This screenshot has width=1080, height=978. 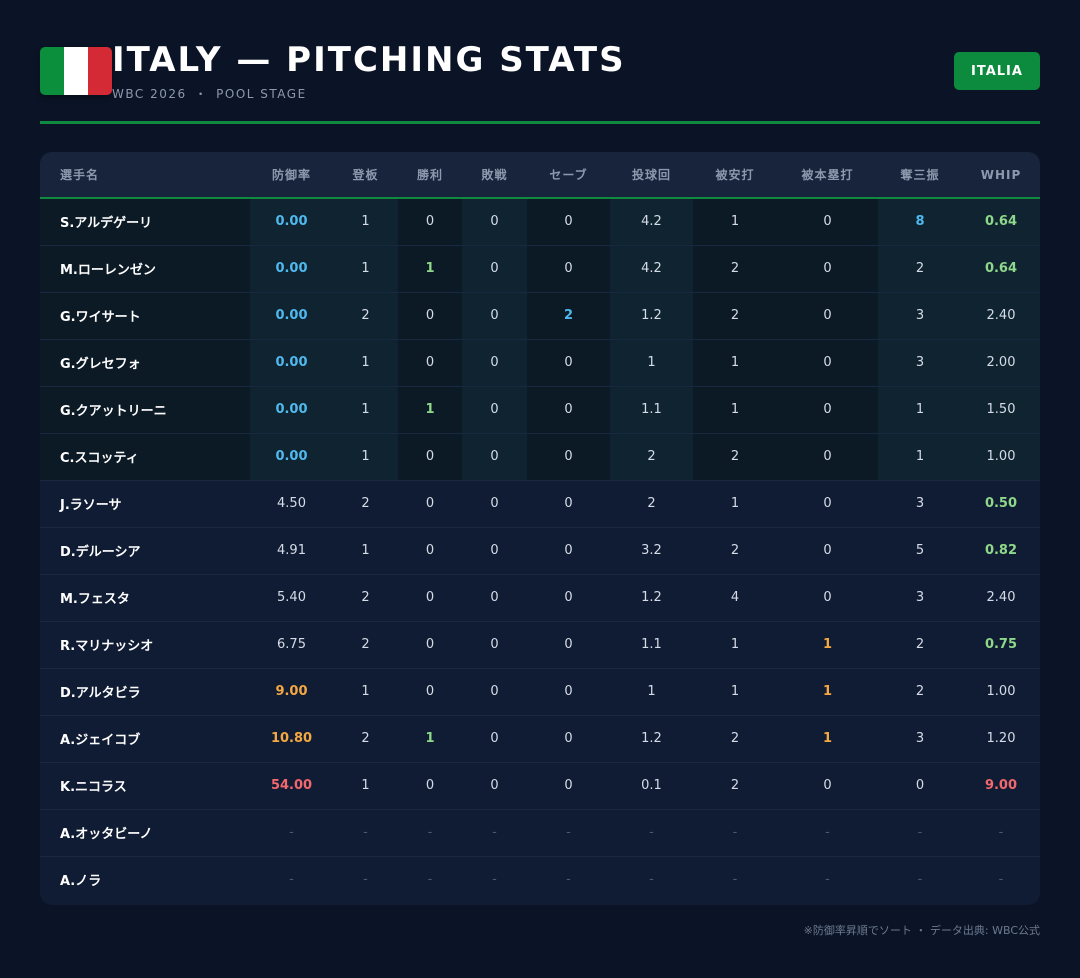 What do you see at coordinates (651, 175) in the screenshot?
I see `column-header-innings: 投球回` at bounding box center [651, 175].